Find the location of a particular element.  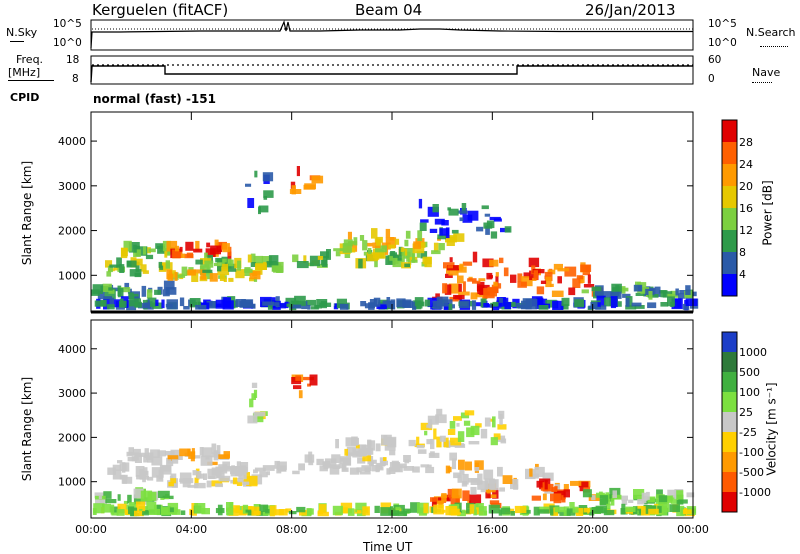

x-axis-label: Time UT is located at coordinates (388, 547).